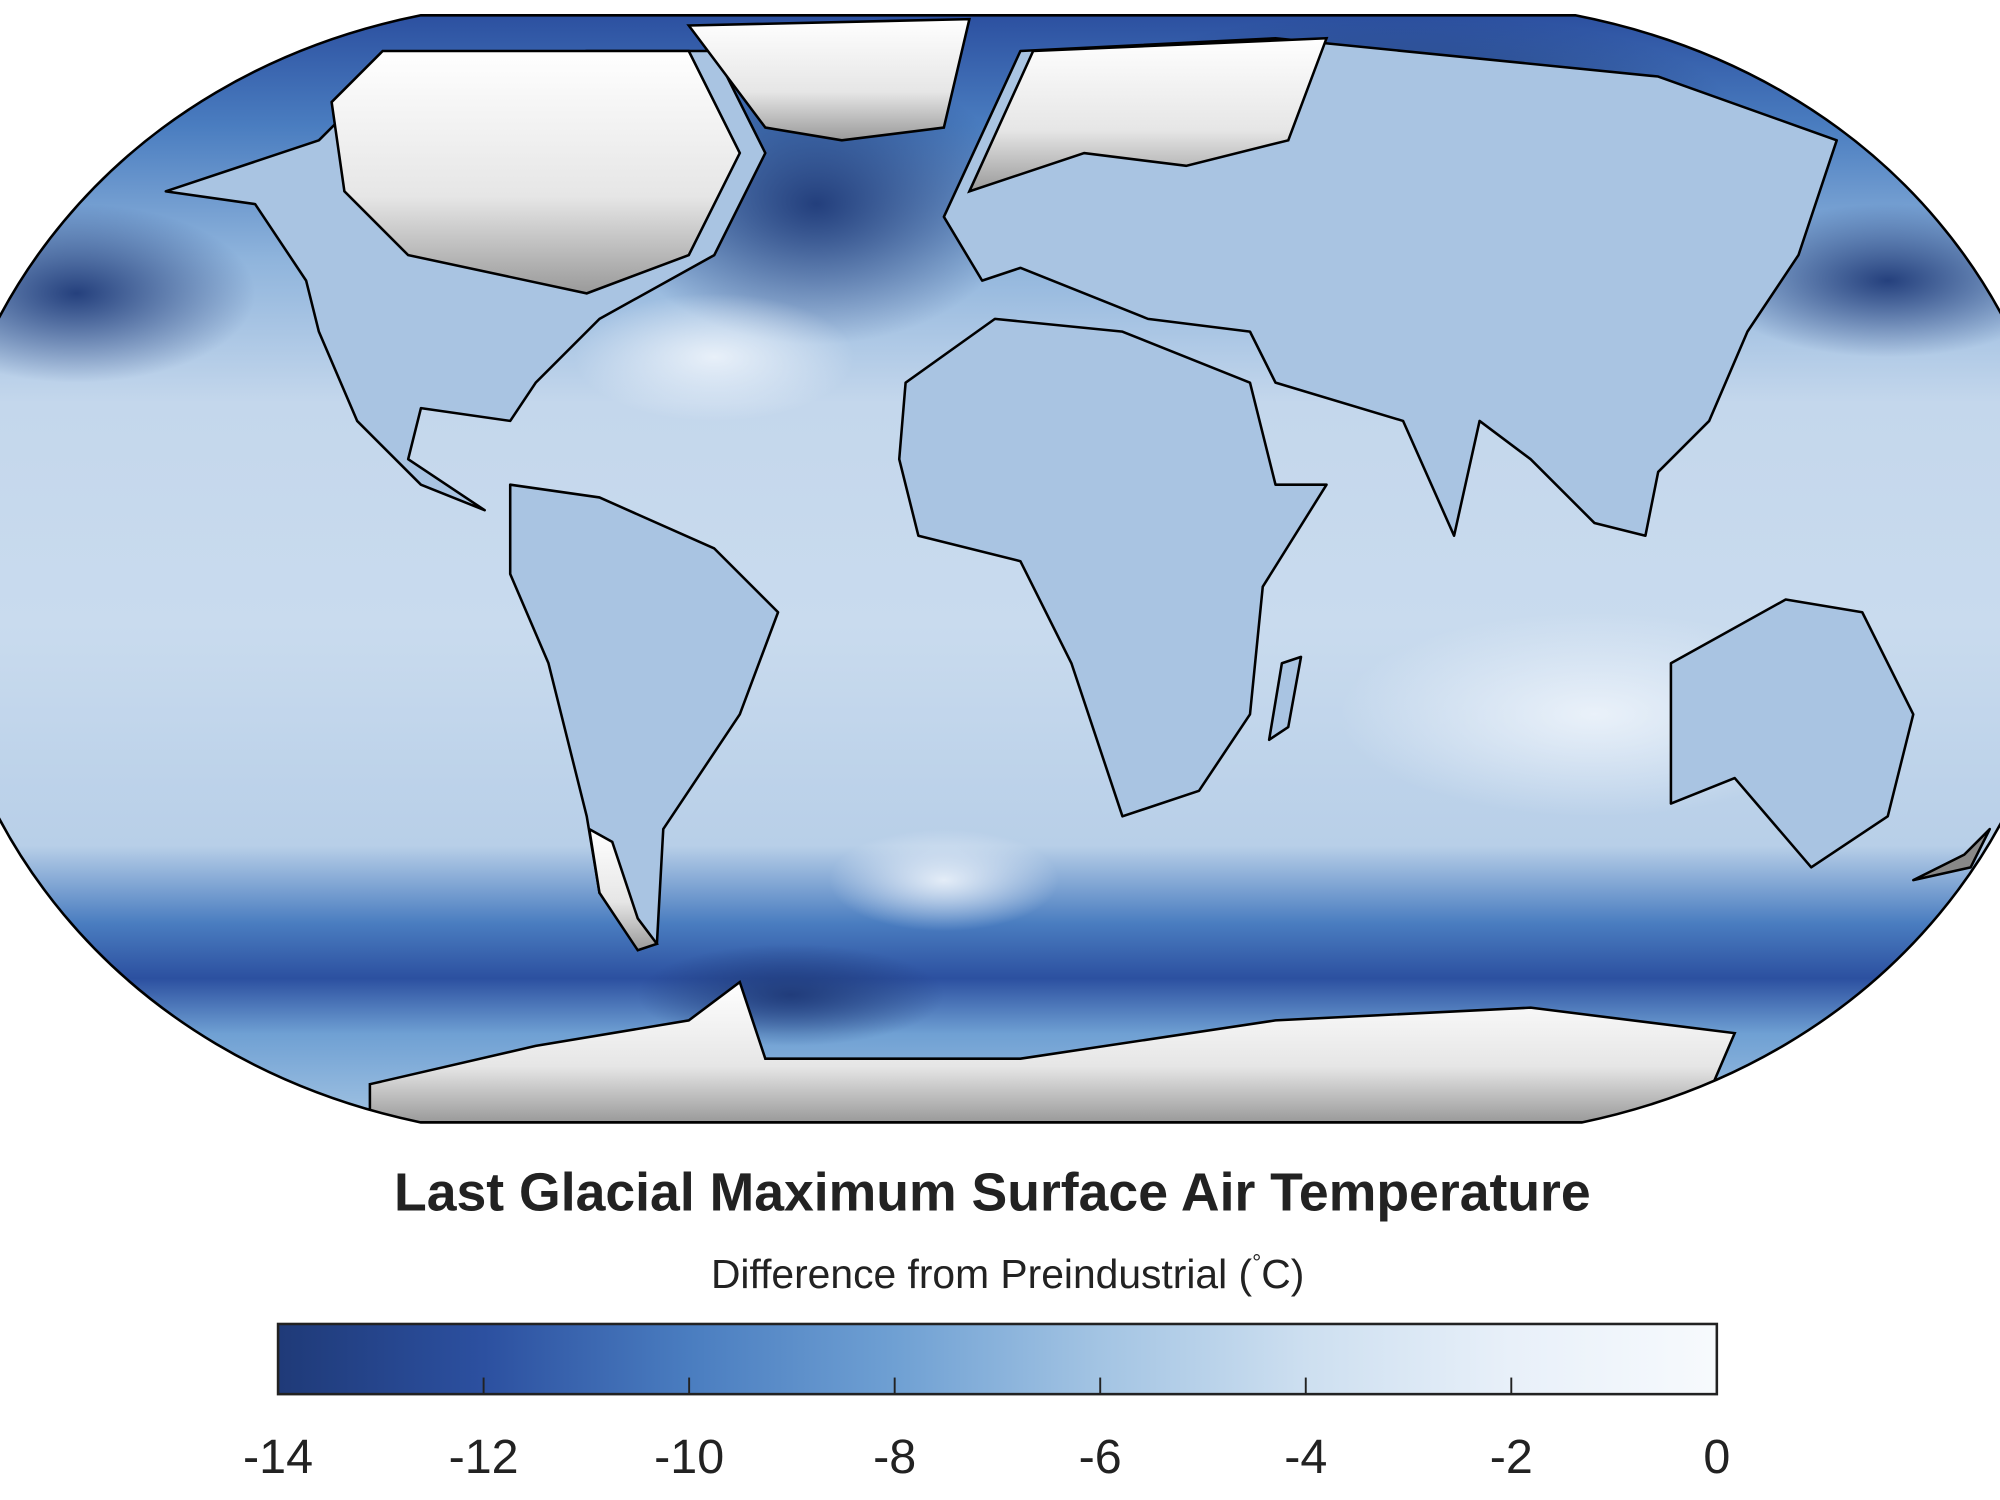 The image size is (2000, 1500). What do you see at coordinates (1951, 854) in the screenshot?
I see `new-zealand` at bounding box center [1951, 854].